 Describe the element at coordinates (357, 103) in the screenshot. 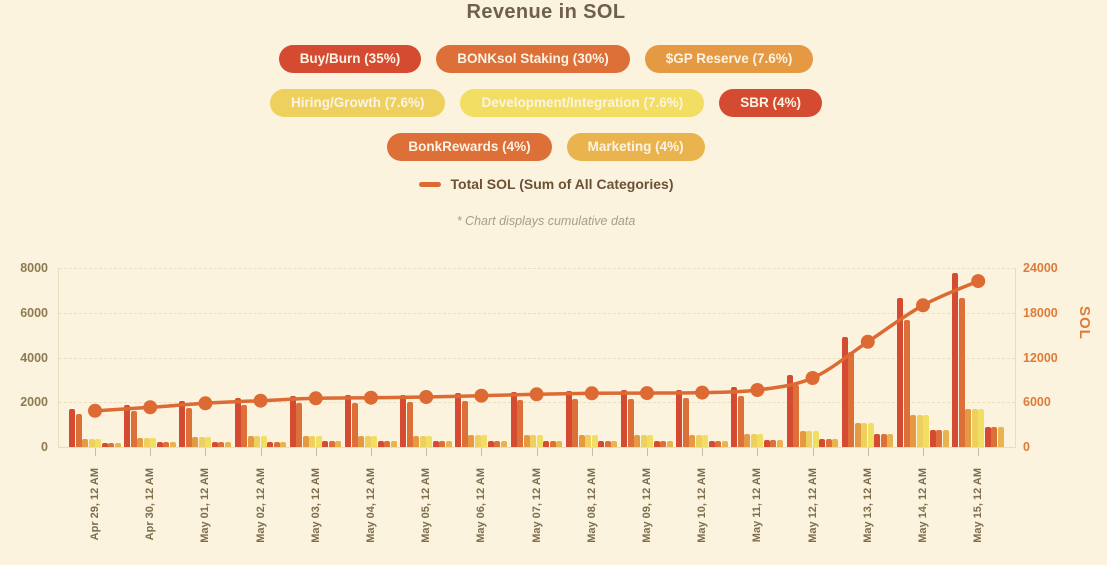

I see `legend-pill-hiring-growth-7-6: Hiring/Growth (7.6%)` at that location.